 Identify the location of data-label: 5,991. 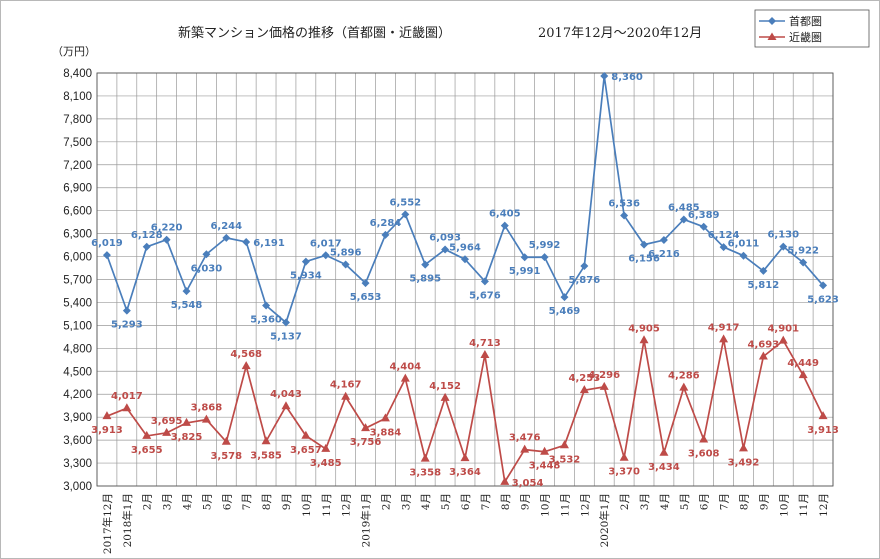
(525, 271).